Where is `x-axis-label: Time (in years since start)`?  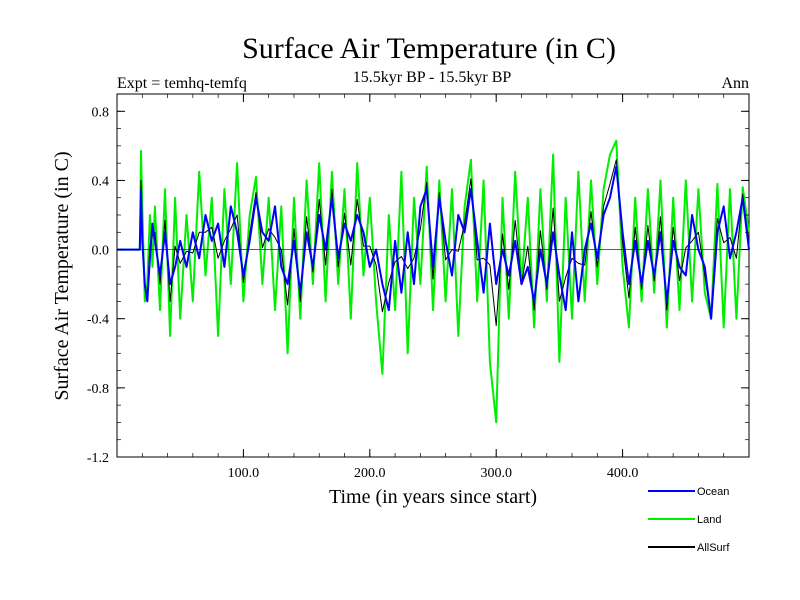 x-axis-label: Time (in years since start) is located at coordinates (433, 497).